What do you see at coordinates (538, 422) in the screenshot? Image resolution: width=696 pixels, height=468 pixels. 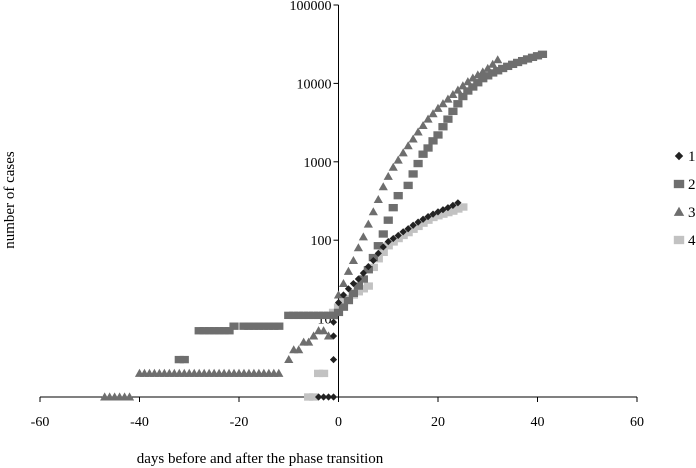 I see `x-tick-label: 40` at bounding box center [538, 422].